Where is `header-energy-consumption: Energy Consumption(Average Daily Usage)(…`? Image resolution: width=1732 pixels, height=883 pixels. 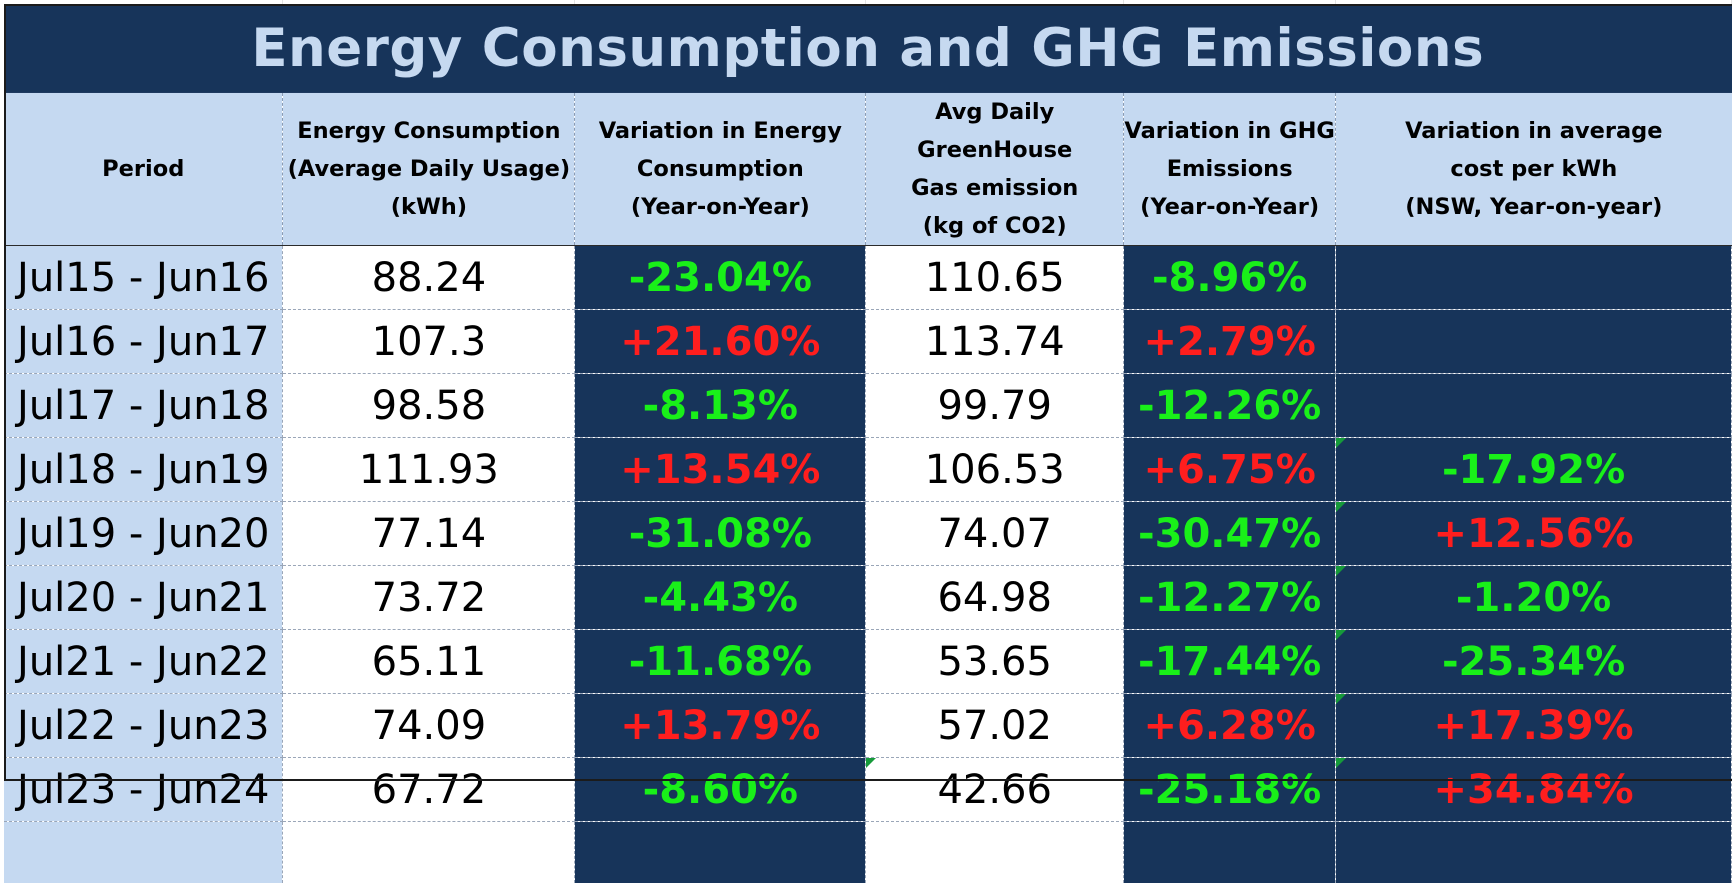
header-energy-consumption: Energy Consumption(Average Daily Usage)(… is located at coordinates (429, 169).